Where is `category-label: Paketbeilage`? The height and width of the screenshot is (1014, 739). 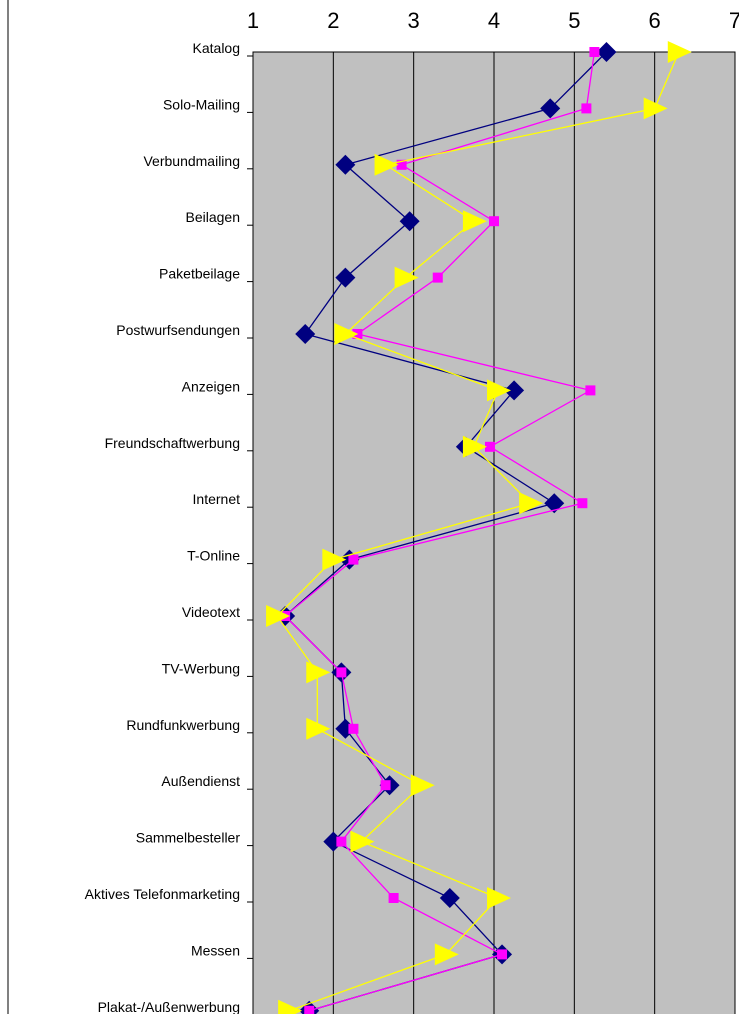 category-label: Paketbeilage is located at coordinates (199, 274).